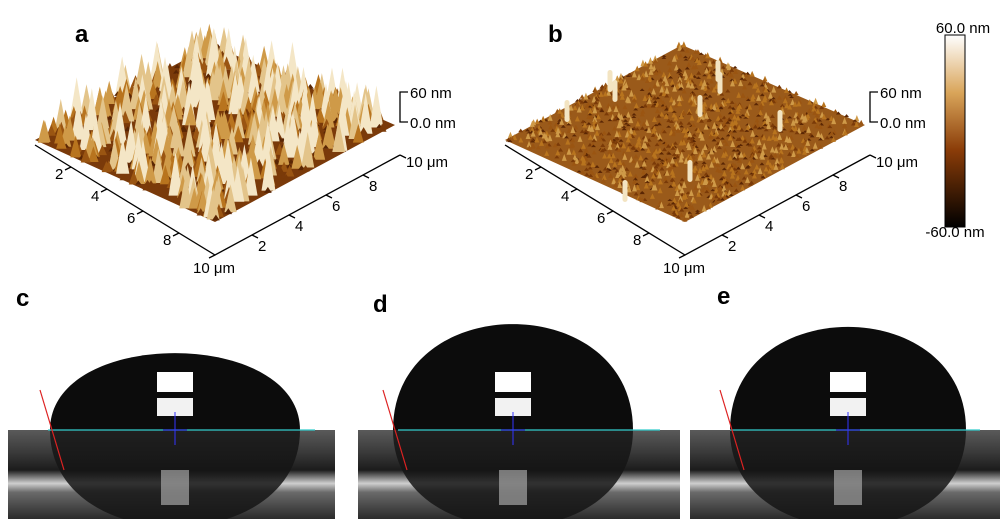  What do you see at coordinates (901, 93) in the screenshot?
I see `z-label: 60 nm` at bounding box center [901, 93].